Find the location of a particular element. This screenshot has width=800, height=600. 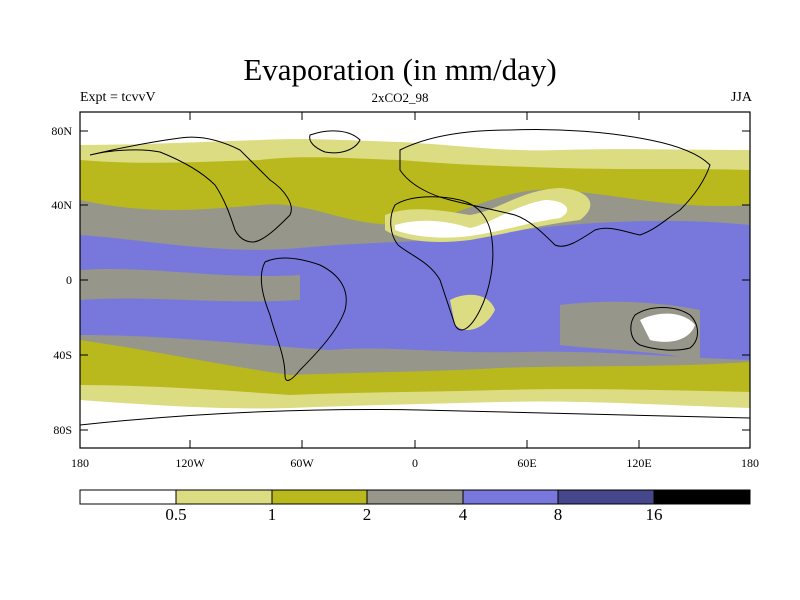

map-title: Evaporation (in mm/day) is located at coordinates (400, 69).